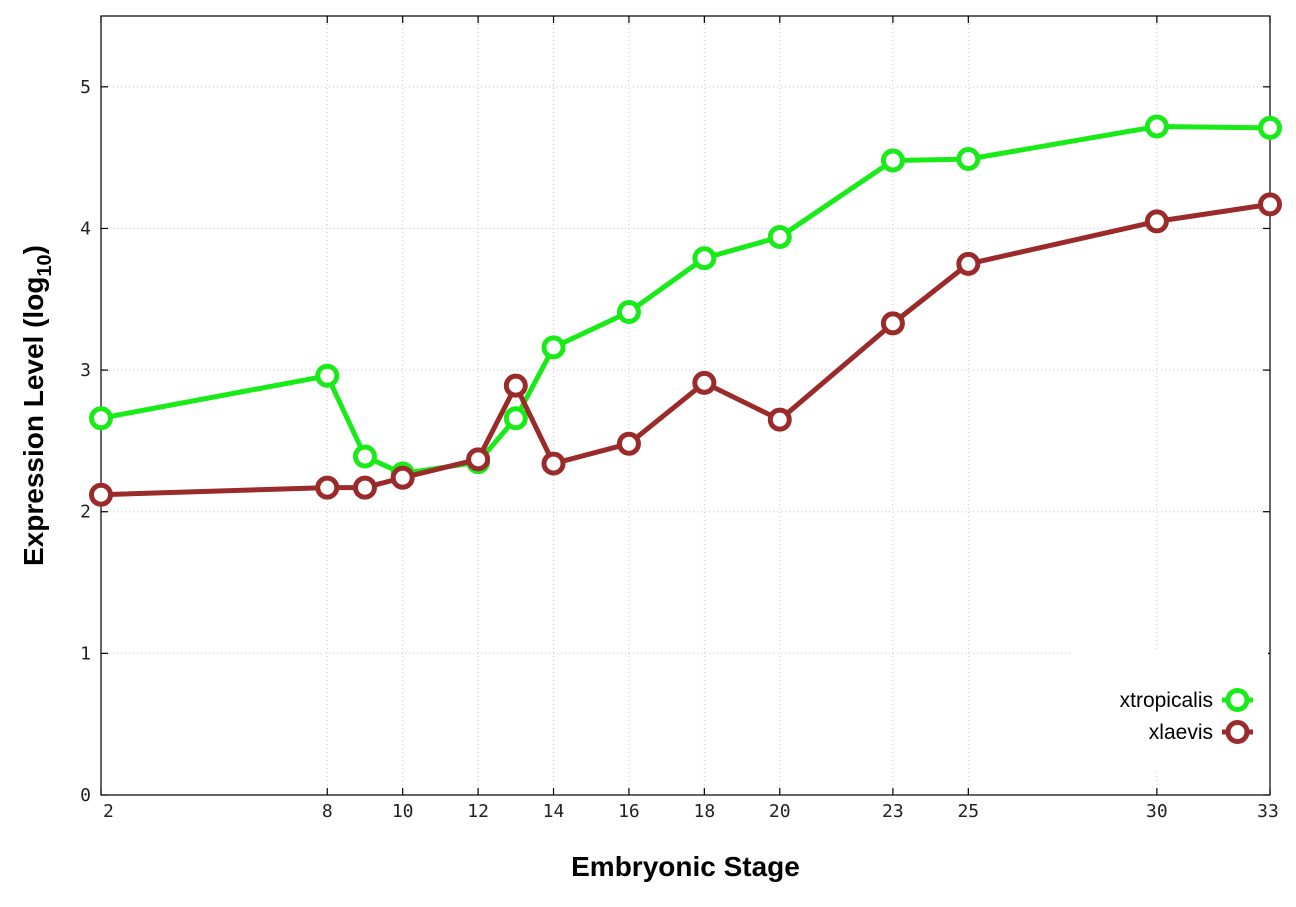 The height and width of the screenshot is (907, 1296). What do you see at coordinates (554, 811) in the screenshot?
I see `x-tick-label: 14` at bounding box center [554, 811].